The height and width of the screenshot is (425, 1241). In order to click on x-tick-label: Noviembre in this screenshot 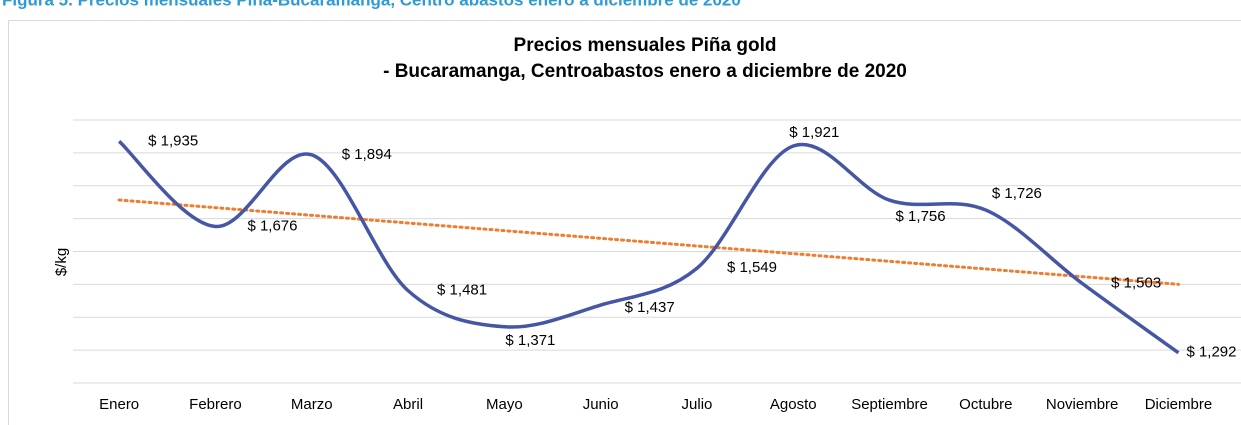, I will do `click(1082, 404)`.